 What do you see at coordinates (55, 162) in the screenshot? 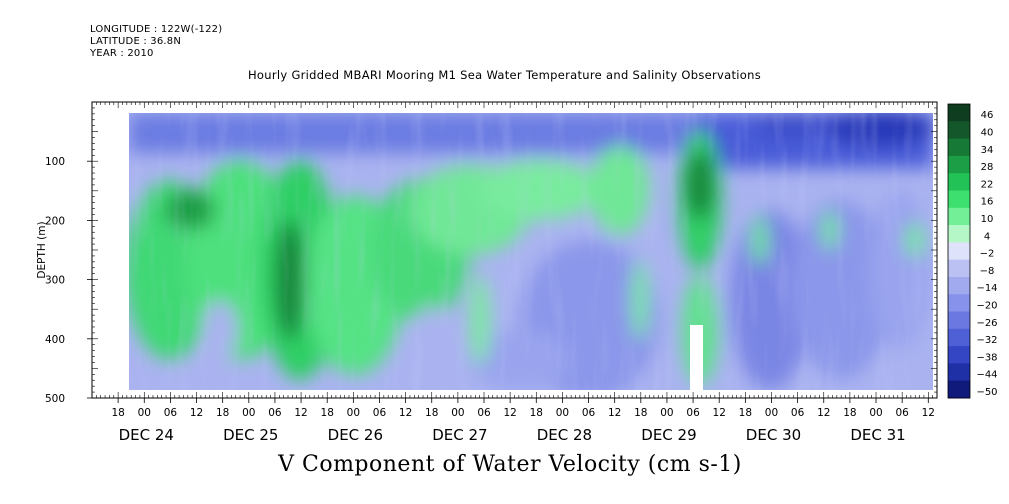
I see `y-tick-label: 100` at bounding box center [55, 162].